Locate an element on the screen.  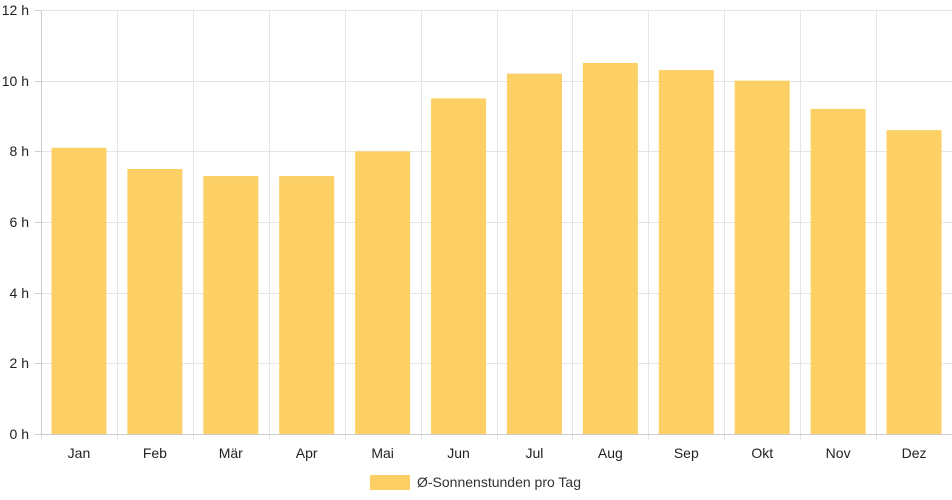
bar-nov is located at coordinates (838, 271).